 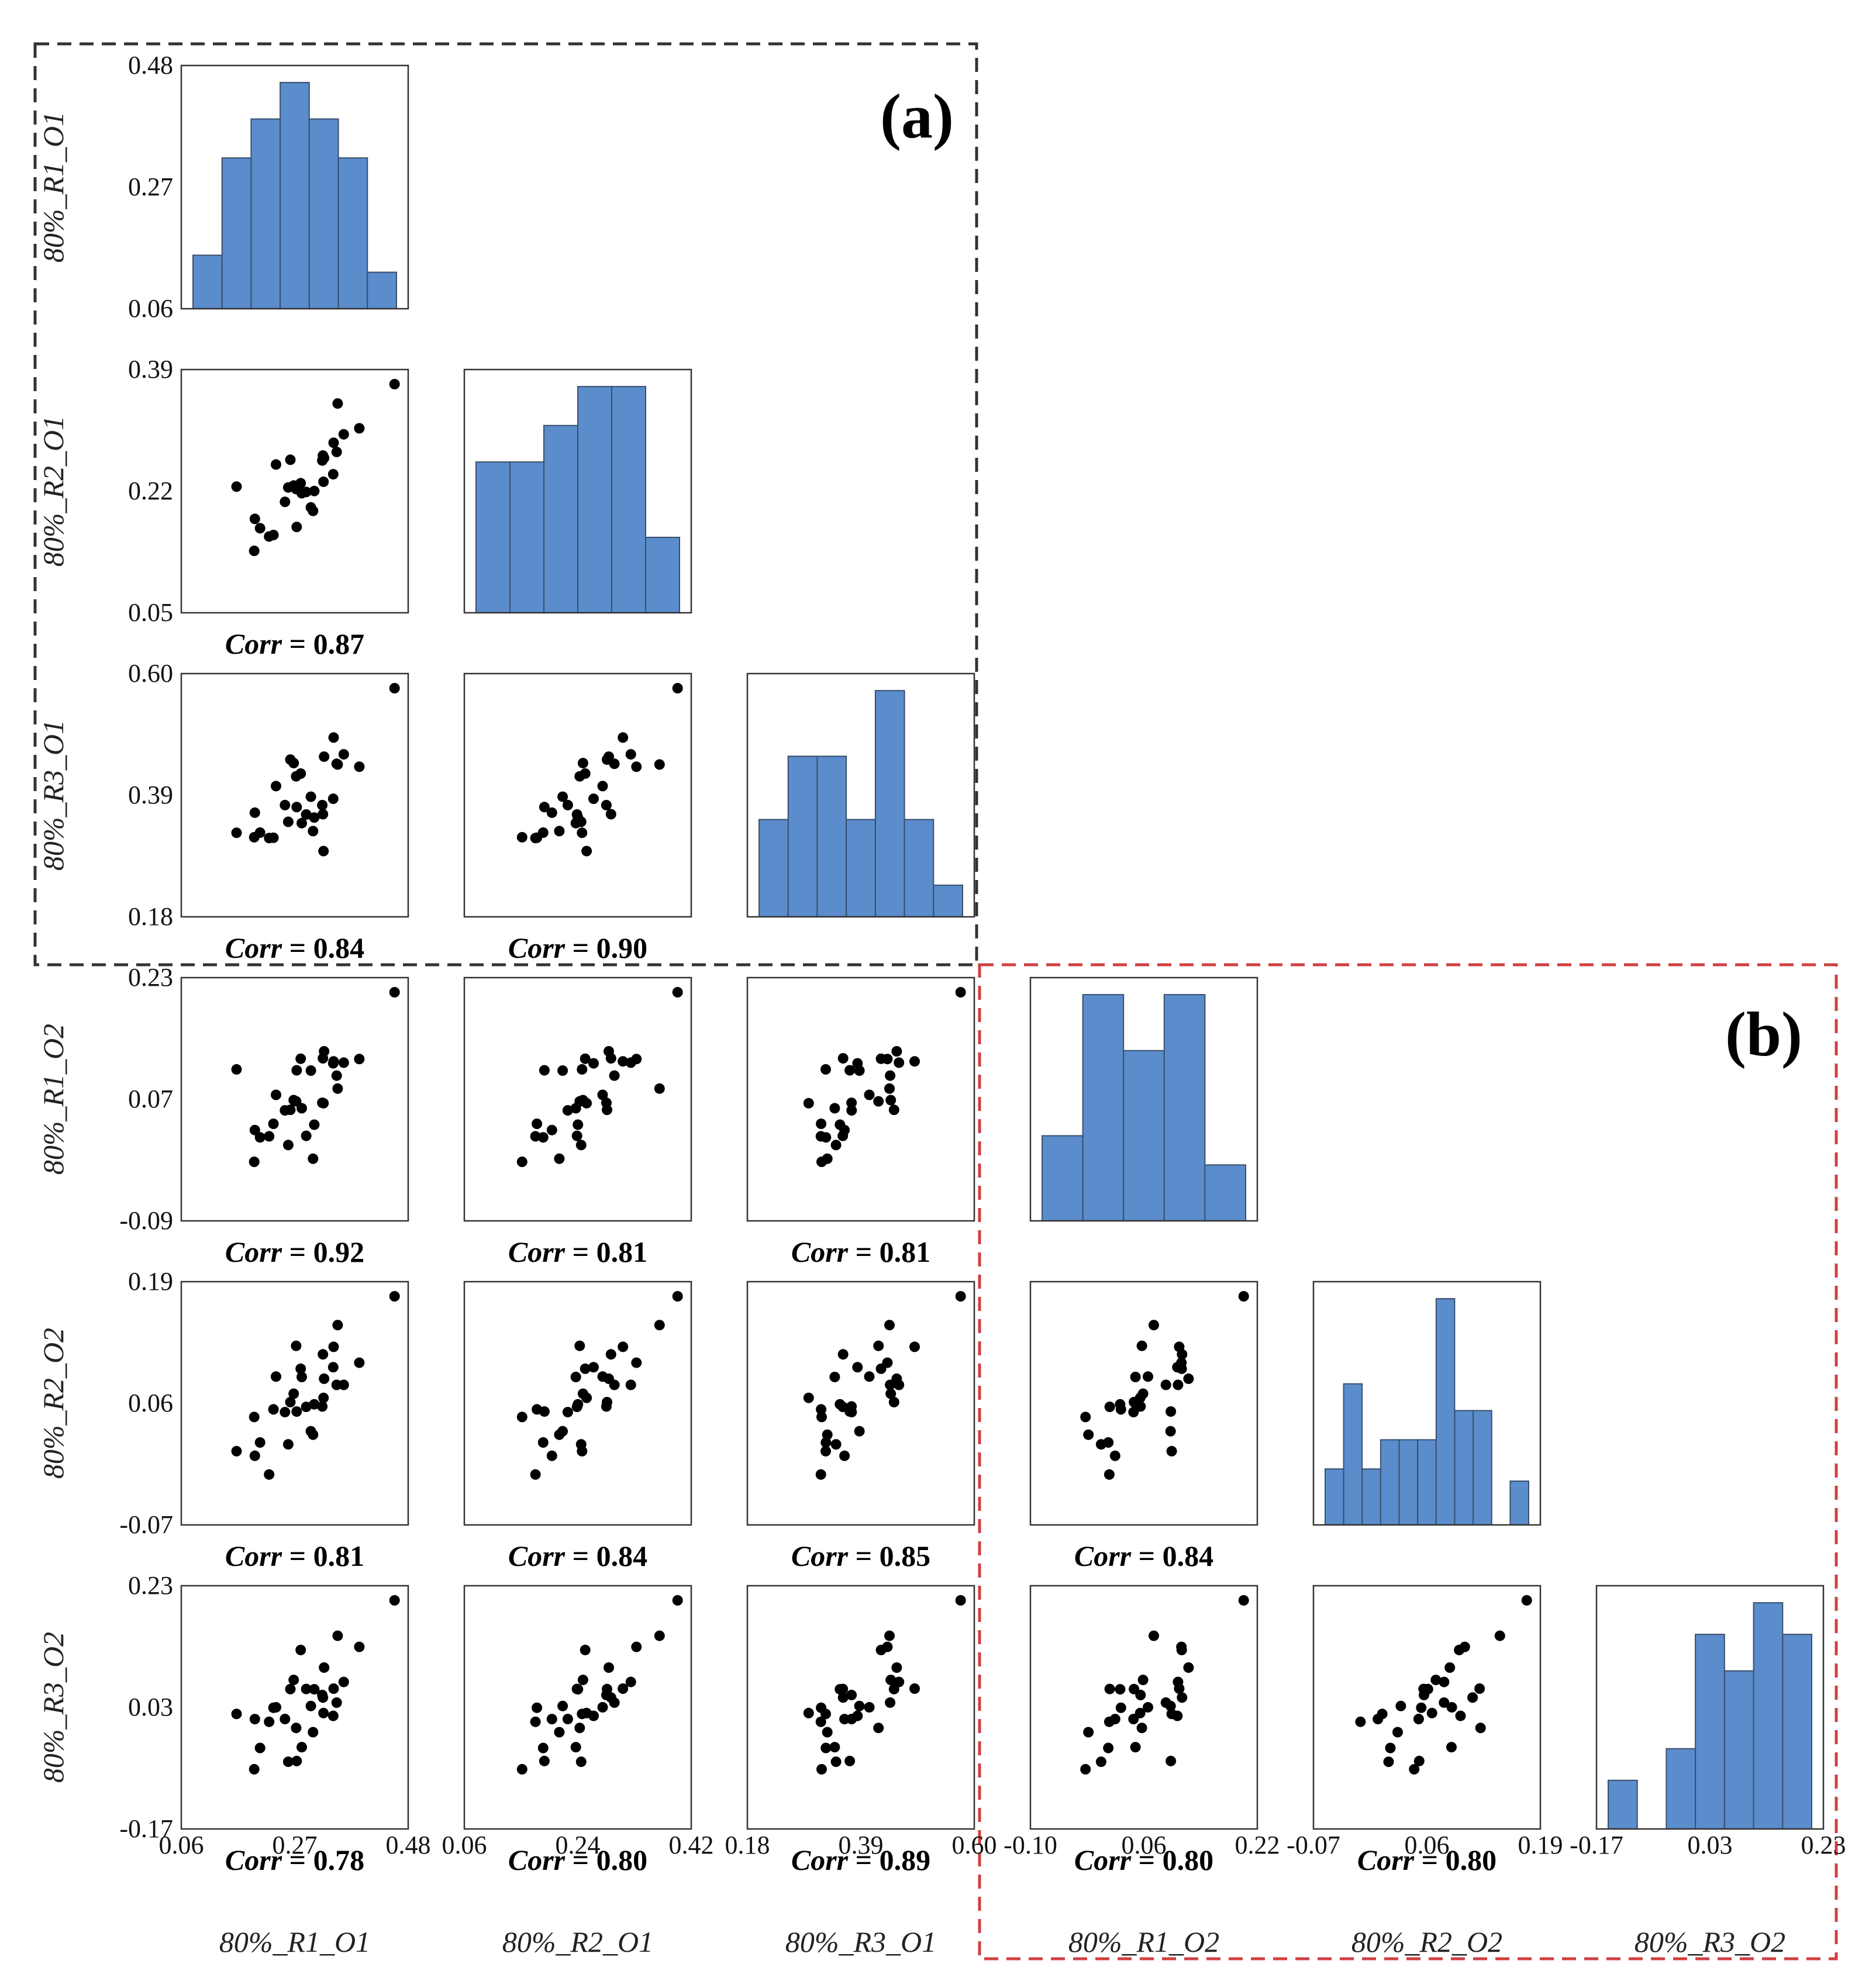 I want to click on corr-label-4-0: Corr = 0.81, so click(x=295, y=1556).